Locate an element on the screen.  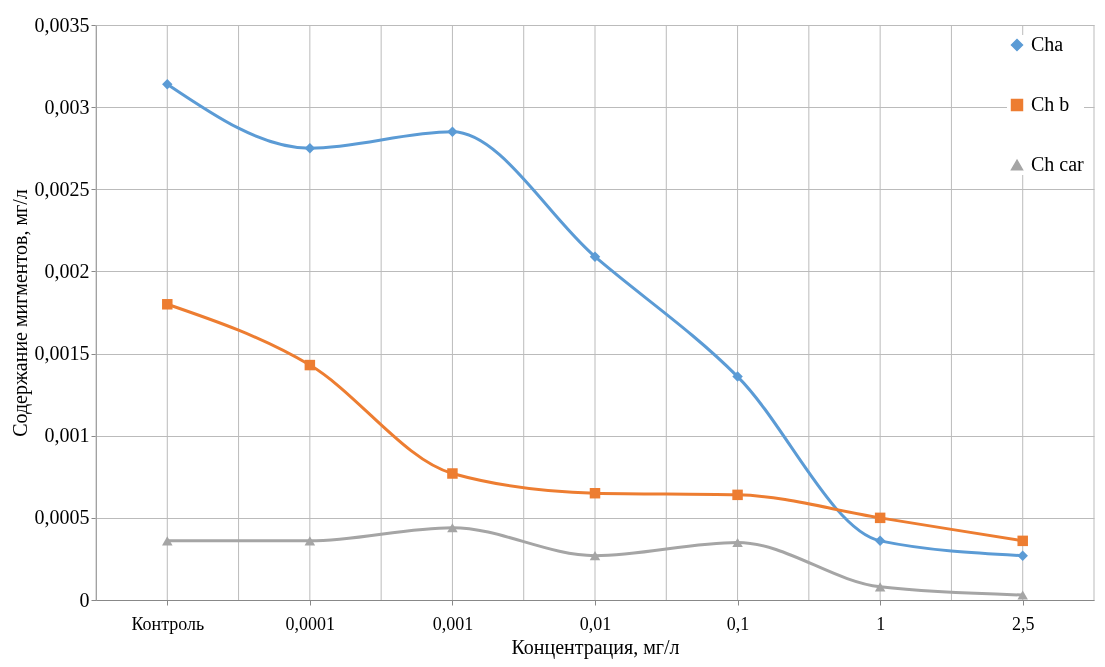
x-tick-label: 0,1 is located at coordinates (738, 623).